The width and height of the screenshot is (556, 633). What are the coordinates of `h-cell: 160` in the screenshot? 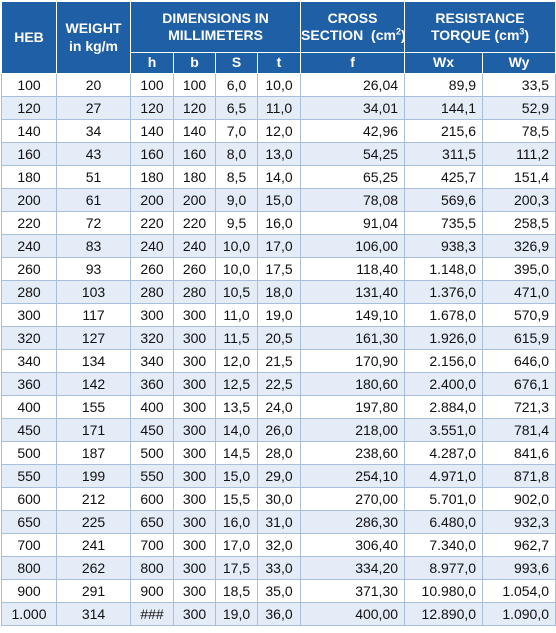 It's located at (152, 154).